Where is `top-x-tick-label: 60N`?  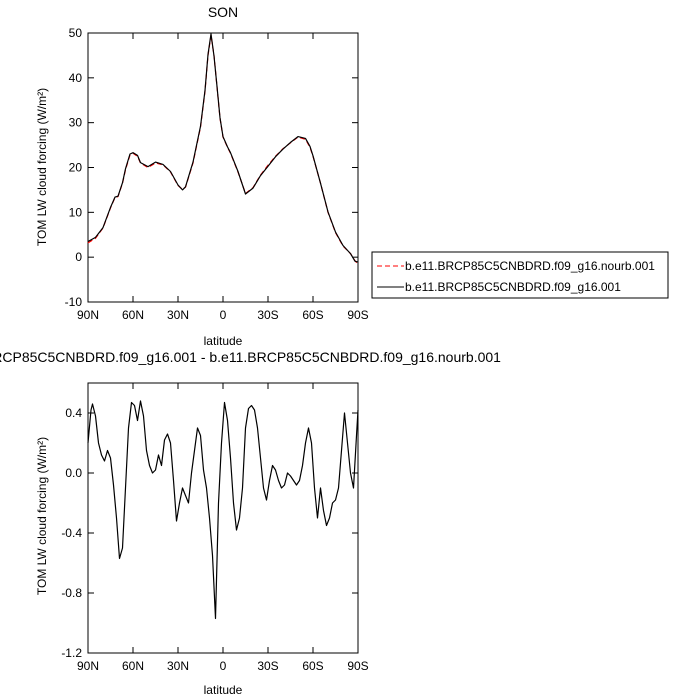 top-x-tick-label: 60N is located at coordinates (133, 315).